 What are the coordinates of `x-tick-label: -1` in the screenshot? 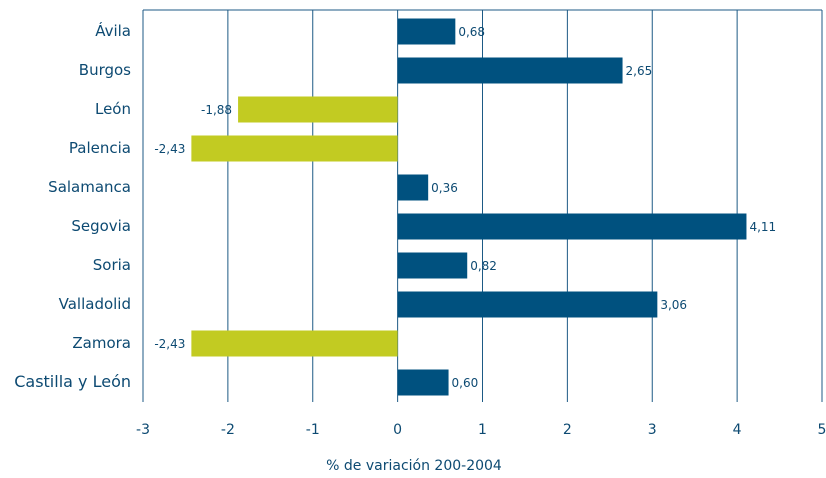 It's located at (313, 430).